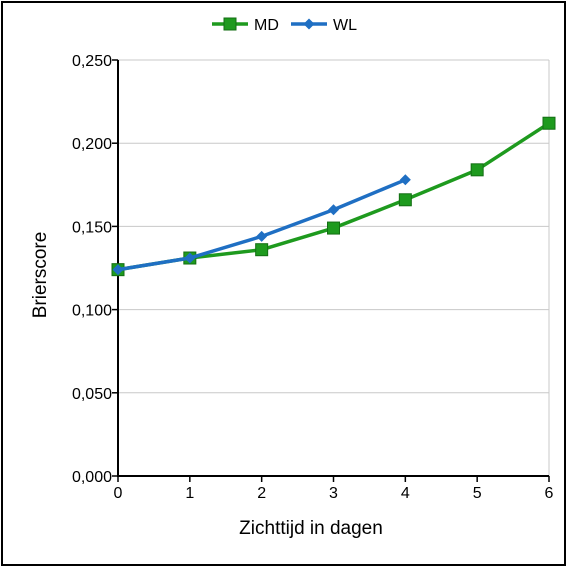 The width and height of the screenshot is (567, 567). I want to click on x-tick-label: 5, so click(477, 493).